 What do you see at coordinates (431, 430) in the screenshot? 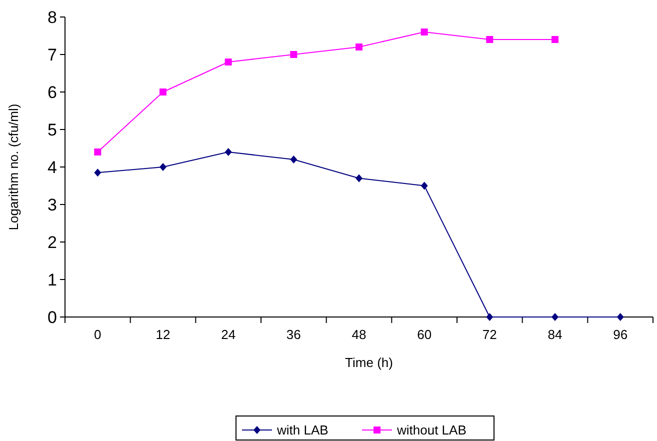
I see `legend-label: without LAB` at bounding box center [431, 430].